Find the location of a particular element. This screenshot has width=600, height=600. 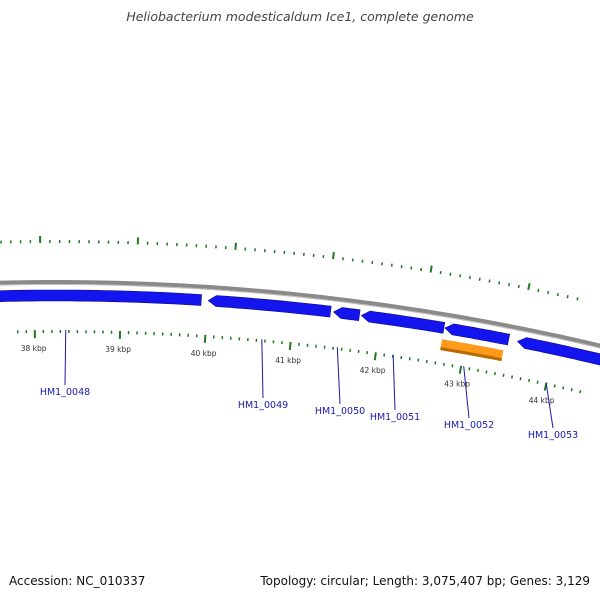

gene-label: HM1_0048 is located at coordinates (65, 392).